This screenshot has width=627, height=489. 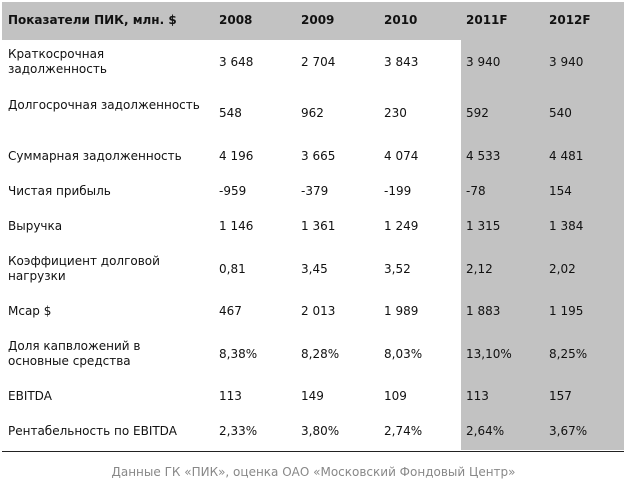 What do you see at coordinates (312, 396) in the screenshot?
I see `value-cell: 149` at bounding box center [312, 396].